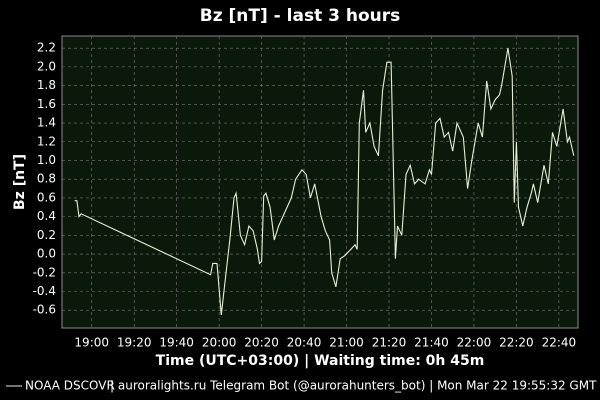 The height and width of the screenshot is (400, 600). I want to click on y-tick-label: 1.0, so click(46, 160).